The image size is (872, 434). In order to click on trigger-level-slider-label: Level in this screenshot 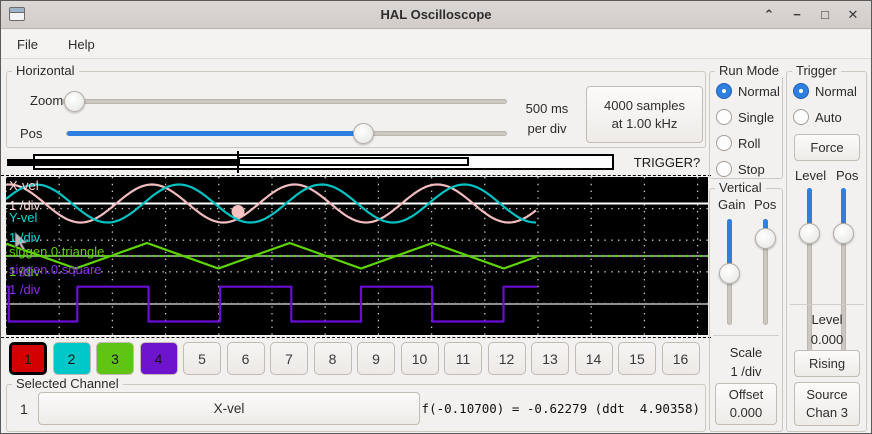, I will do `click(811, 175)`.